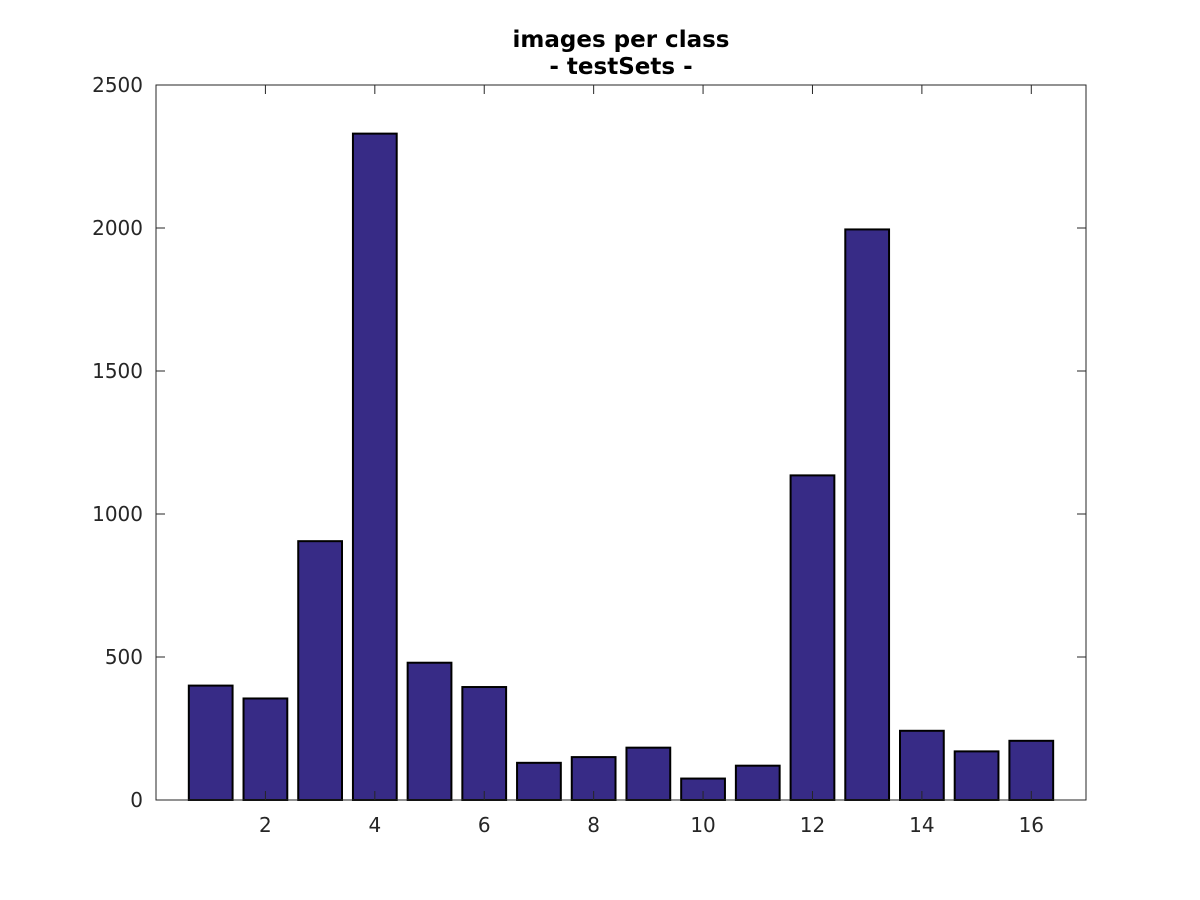  Describe the element at coordinates (1031, 825) in the screenshot. I see `x-tick-label-16: 16` at that location.